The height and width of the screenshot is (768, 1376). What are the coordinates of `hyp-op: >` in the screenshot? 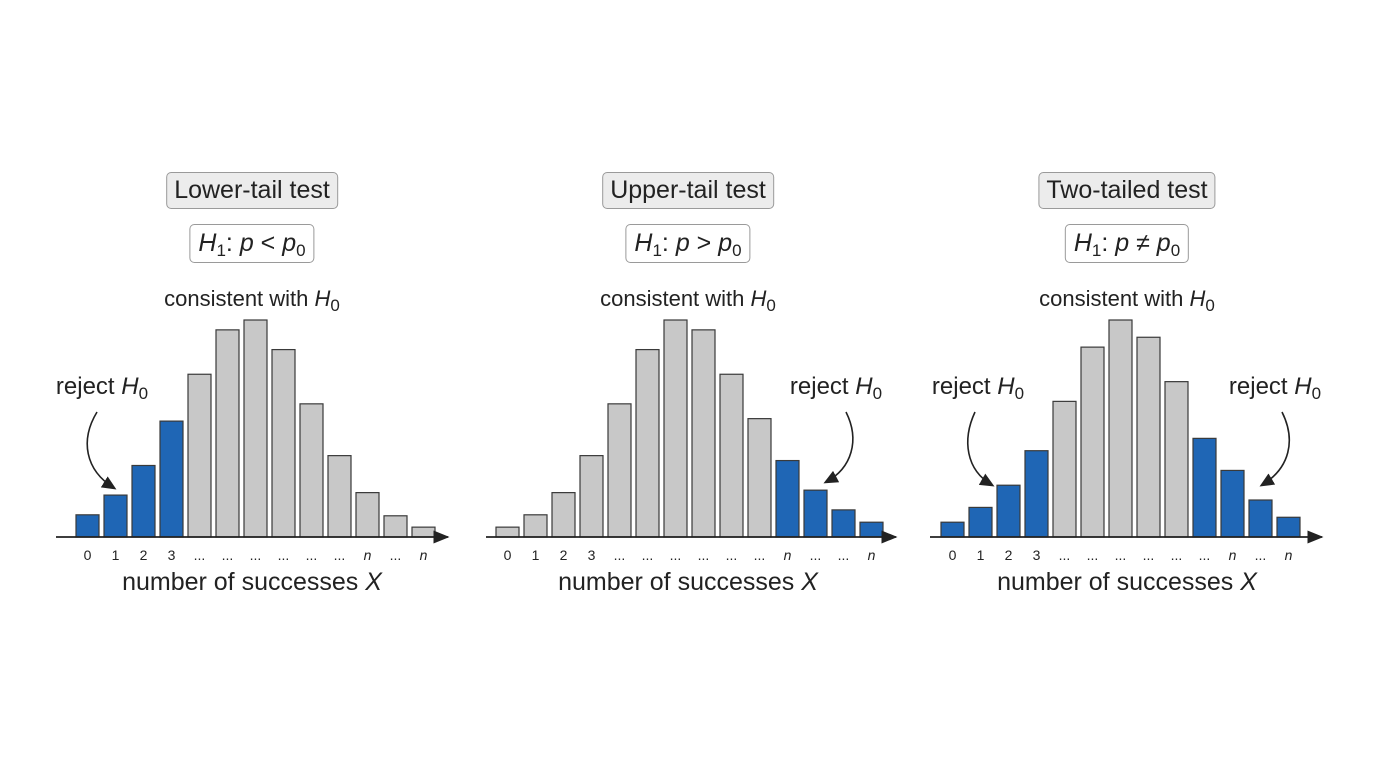 It's located at (704, 243).